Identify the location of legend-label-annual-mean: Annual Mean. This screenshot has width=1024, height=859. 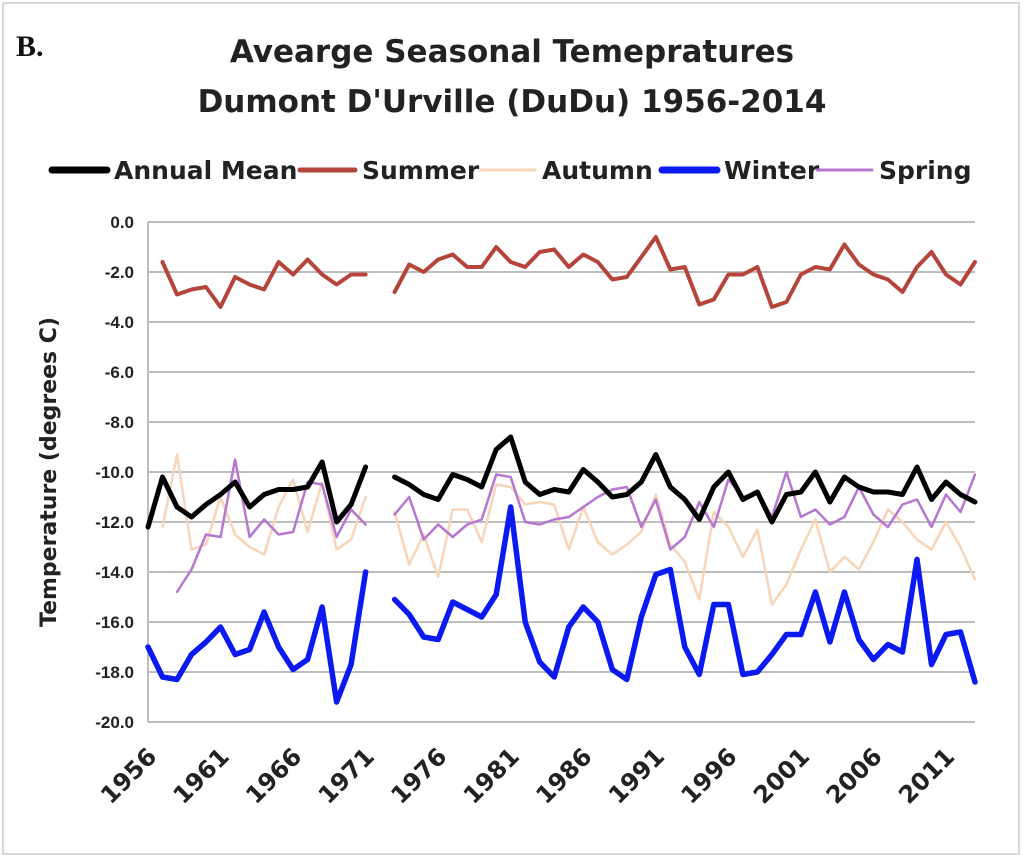
(205, 170).